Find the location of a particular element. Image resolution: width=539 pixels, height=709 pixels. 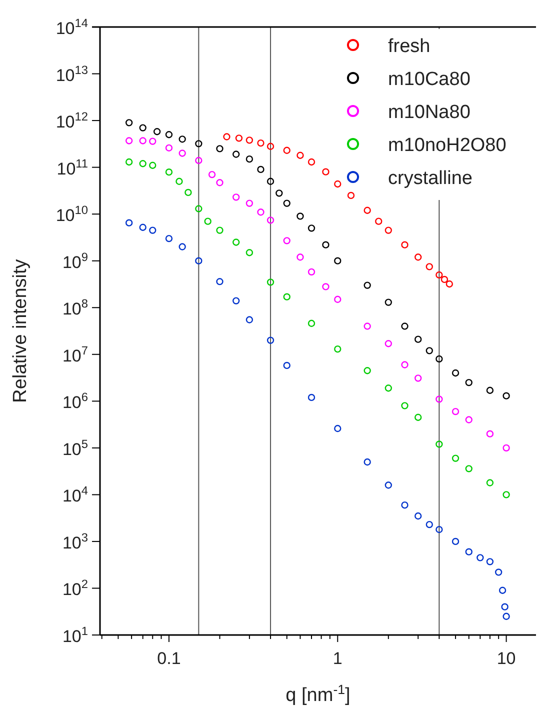

x-tick-label: 10 is located at coordinates (506, 658).